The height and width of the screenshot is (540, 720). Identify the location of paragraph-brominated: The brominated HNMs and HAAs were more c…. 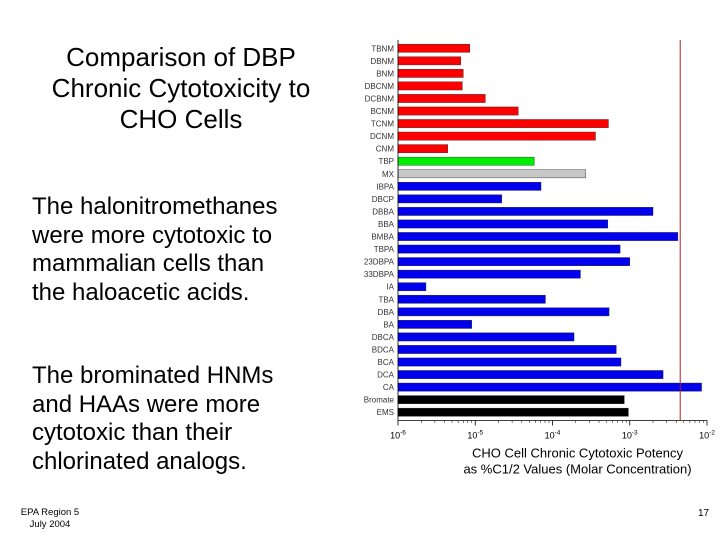
(192, 419).